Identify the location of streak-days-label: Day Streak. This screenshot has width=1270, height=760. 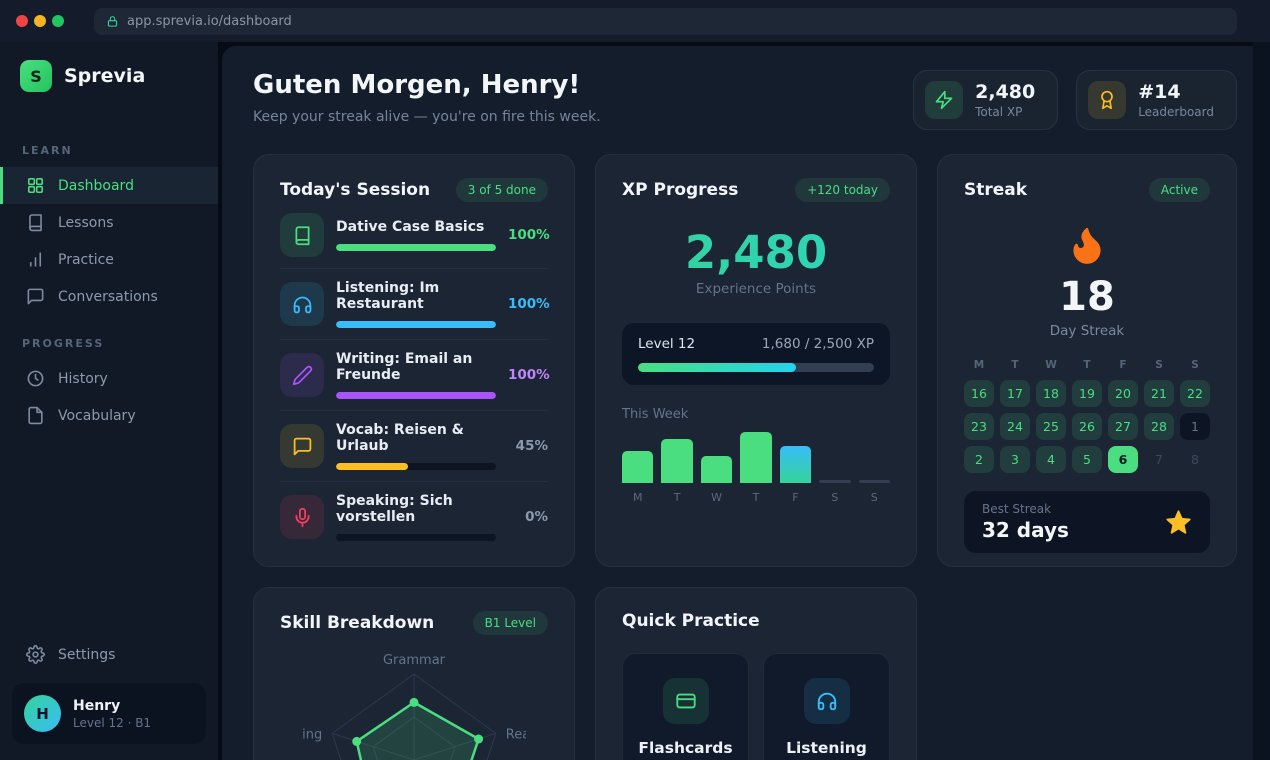
(1087, 331).